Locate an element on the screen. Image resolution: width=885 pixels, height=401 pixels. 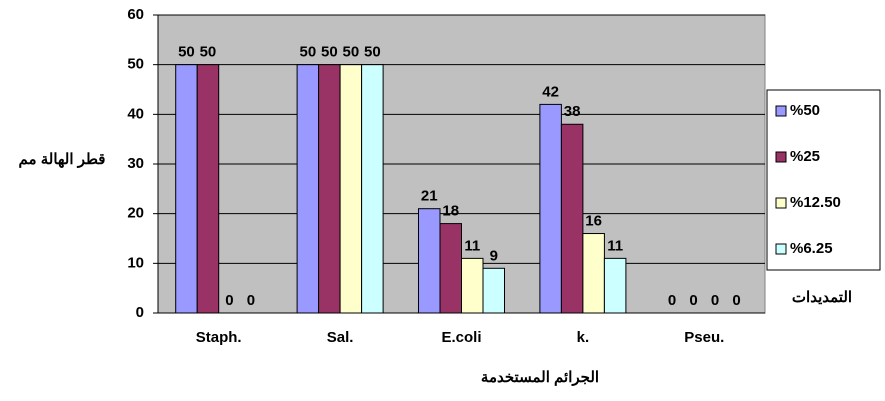
legend-box is located at coordinates (823, 180).